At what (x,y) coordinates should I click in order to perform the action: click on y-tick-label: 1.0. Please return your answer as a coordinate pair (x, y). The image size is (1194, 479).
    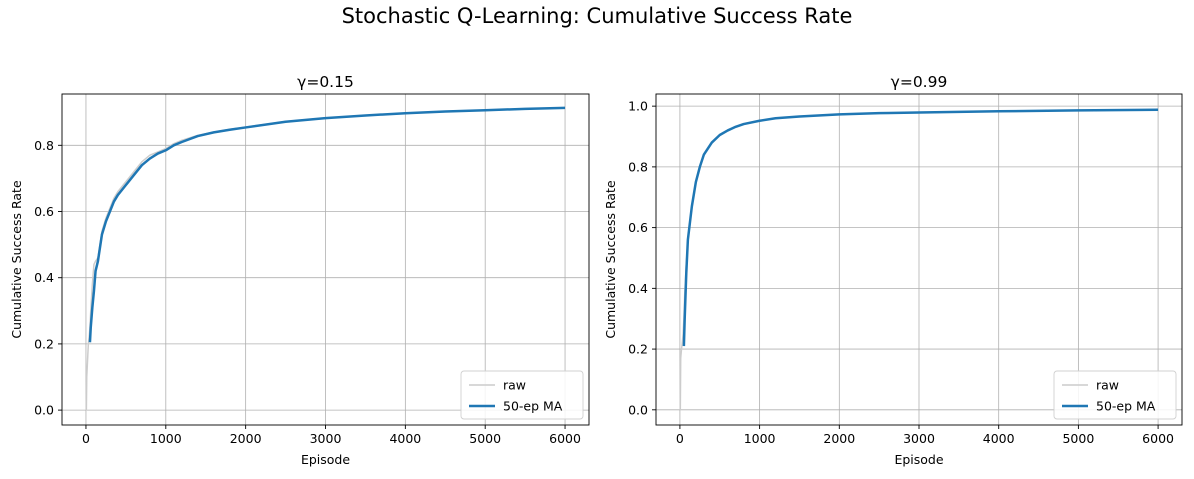
    Looking at the image, I should click on (638, 106).